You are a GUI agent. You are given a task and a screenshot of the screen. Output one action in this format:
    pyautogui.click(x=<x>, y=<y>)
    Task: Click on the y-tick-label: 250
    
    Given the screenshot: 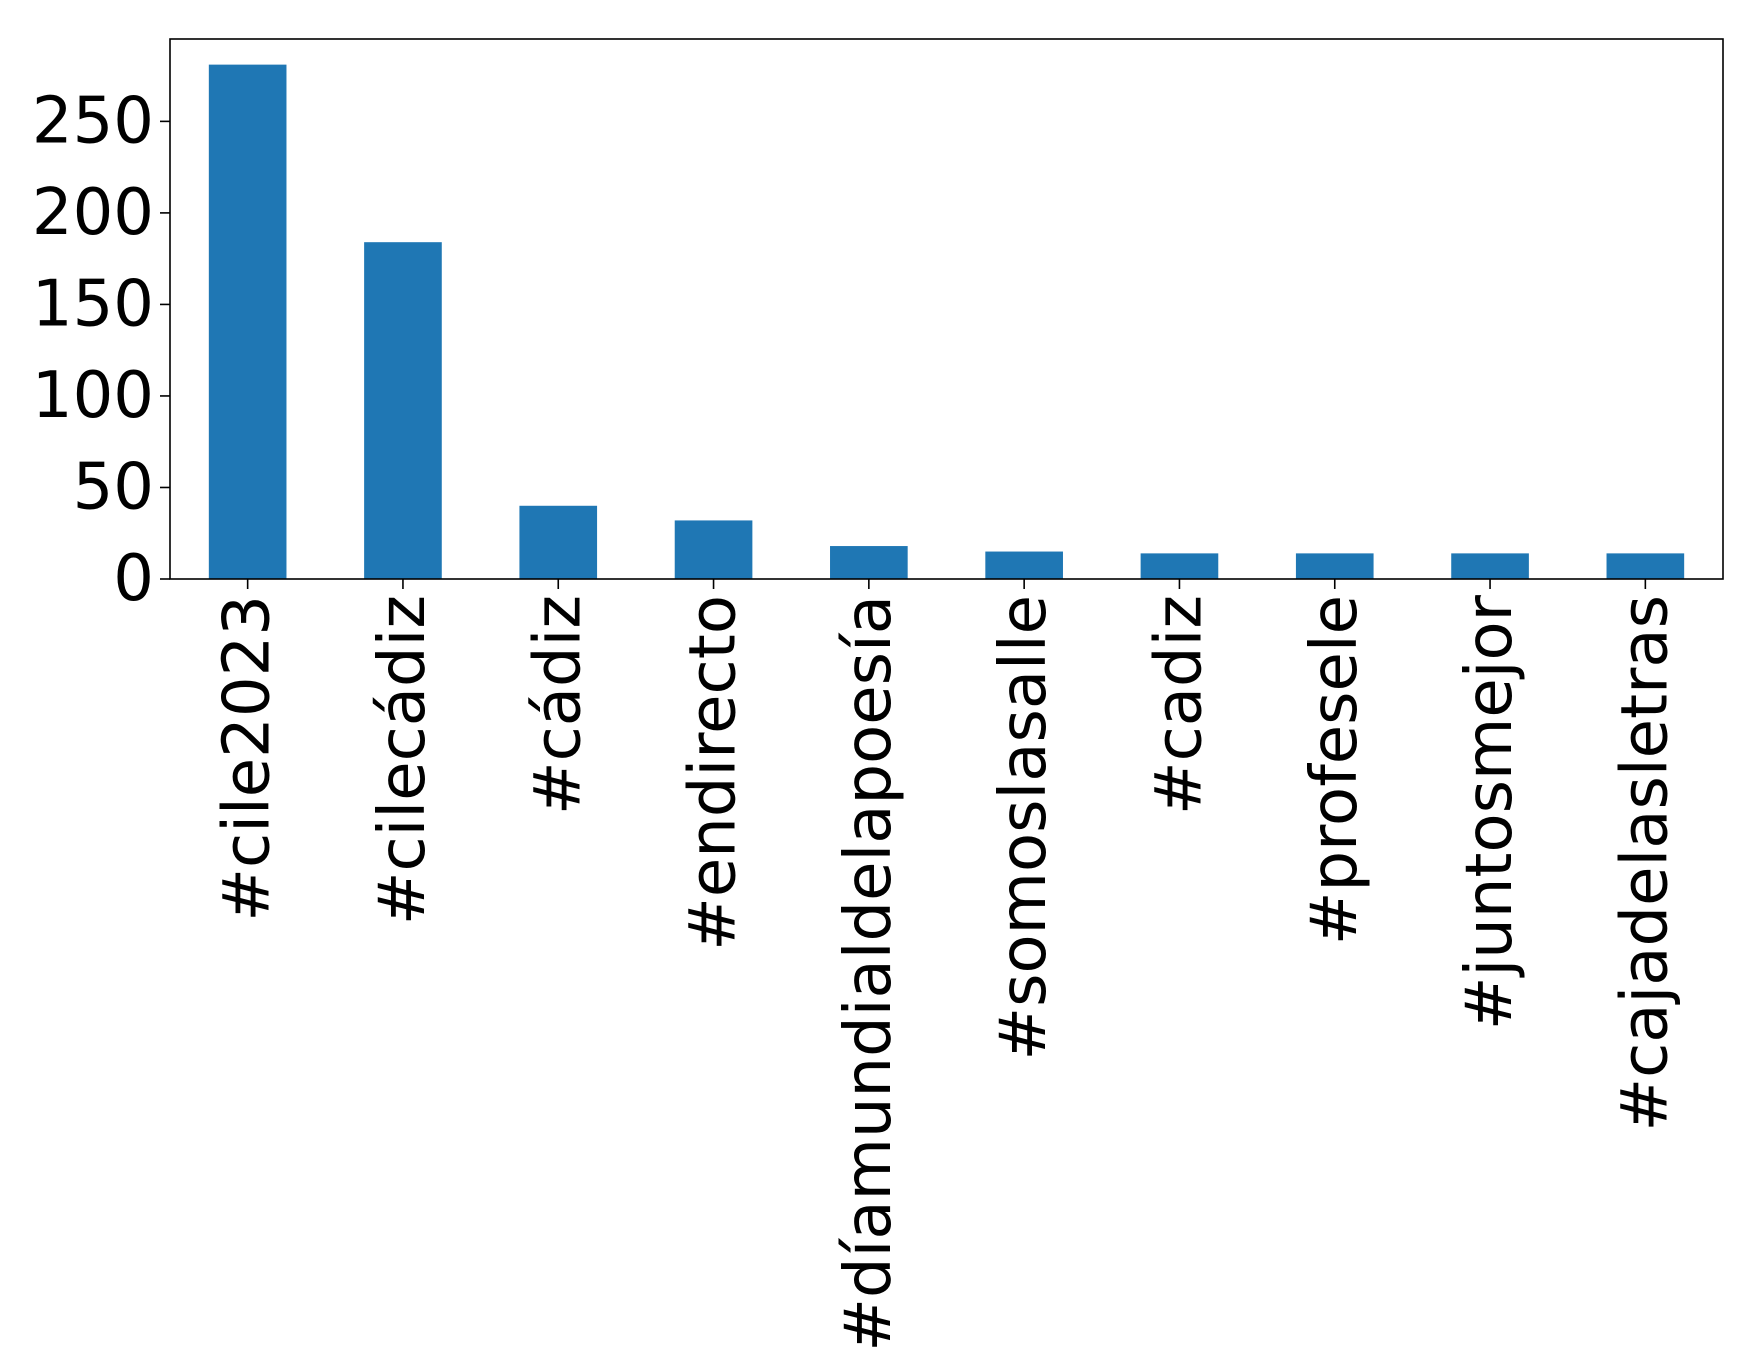 What is the action you would take?
    pyautogui.click(x=93, y=121)
    